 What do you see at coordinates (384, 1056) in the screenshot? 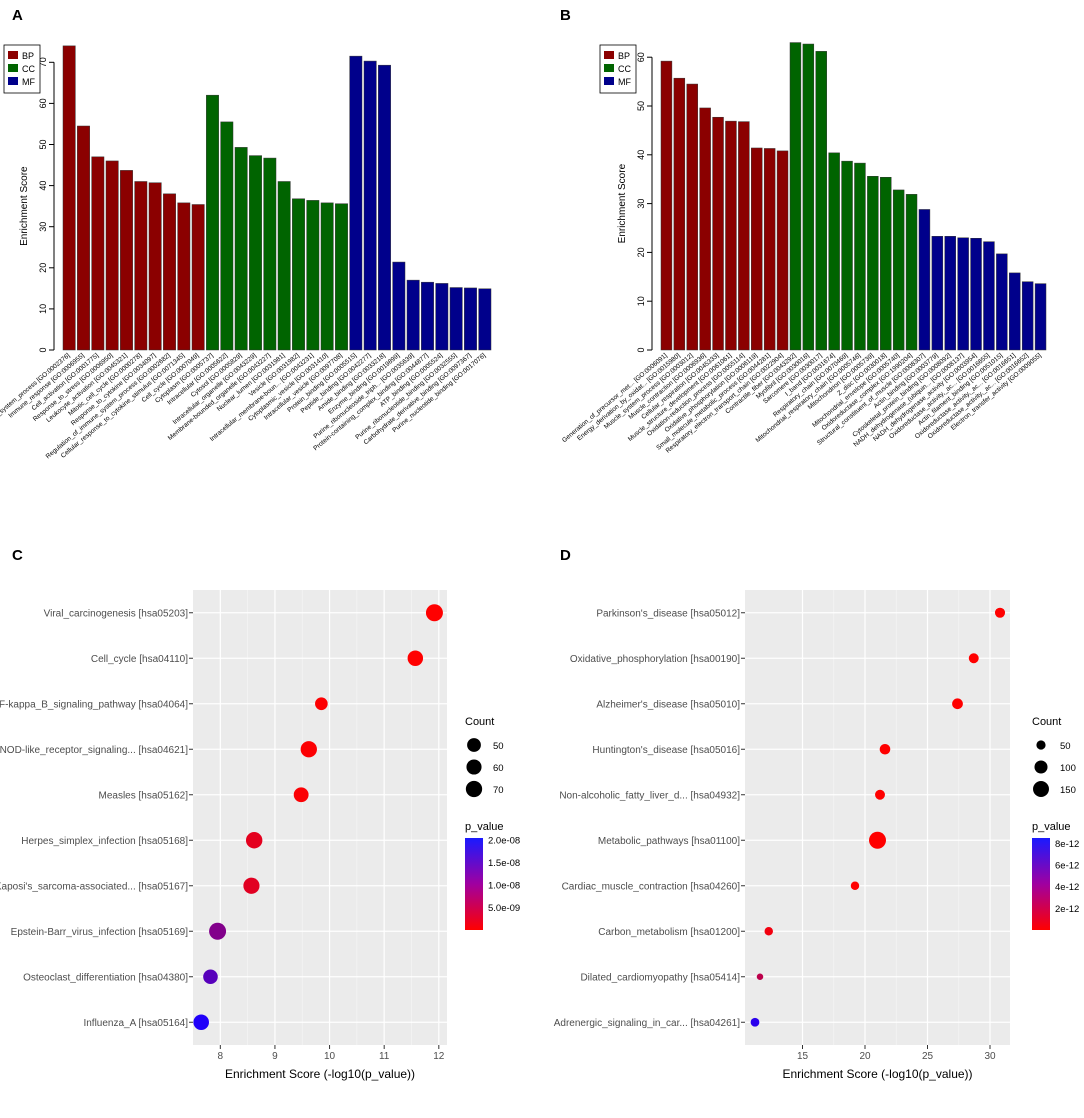
I see `x-tick-label: 11` at bounding box center [384, 1056].